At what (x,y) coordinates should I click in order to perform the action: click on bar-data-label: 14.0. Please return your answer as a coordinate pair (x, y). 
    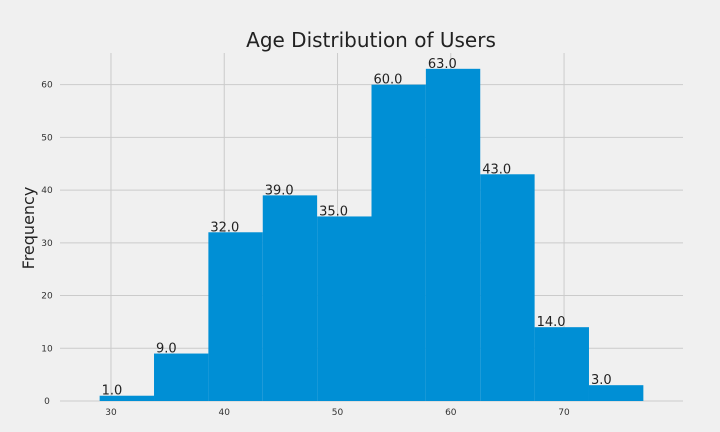
    Looking at the image, I should click on (551, 322).